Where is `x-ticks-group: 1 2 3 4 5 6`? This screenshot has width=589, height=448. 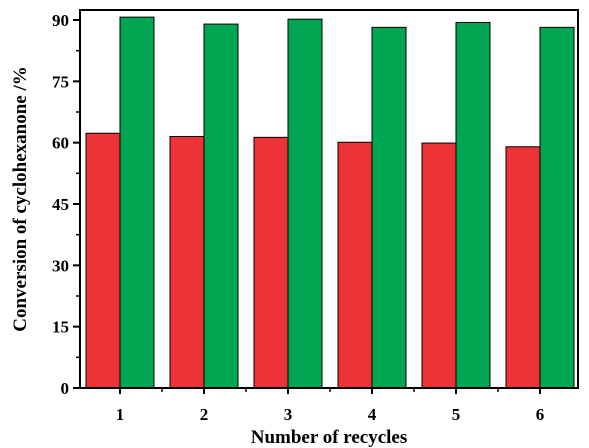
x-ticks-group: 1 2 3 4 5 6 is located at coordinates (330, 406).